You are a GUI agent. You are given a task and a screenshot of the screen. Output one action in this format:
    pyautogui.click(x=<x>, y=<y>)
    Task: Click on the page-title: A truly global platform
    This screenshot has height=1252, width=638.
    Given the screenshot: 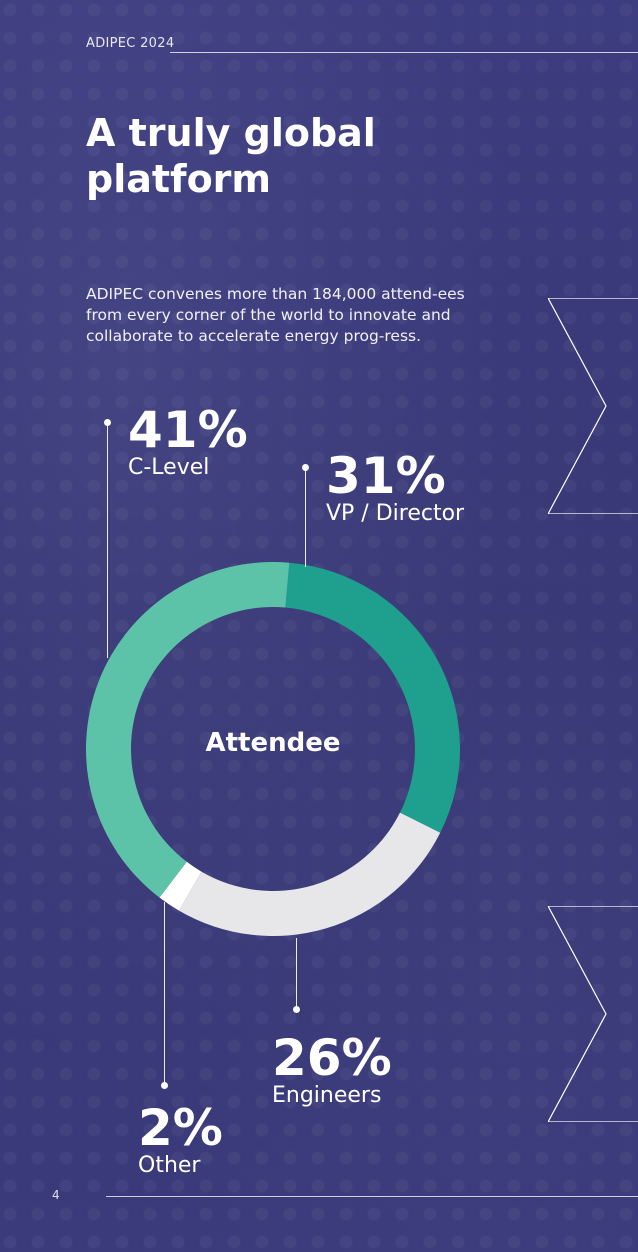 What is the action you would take?
    pyautogui.click(x=231, y=156)
    